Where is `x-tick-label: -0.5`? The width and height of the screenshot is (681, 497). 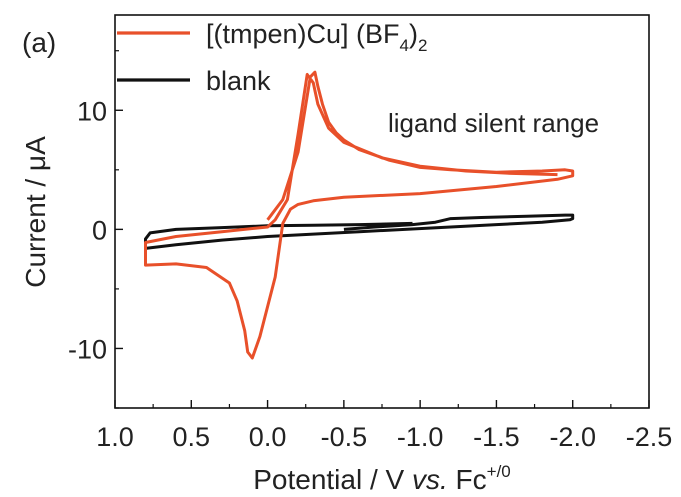
x-tick-label: -0.5 is located at coordinates (344, 437).